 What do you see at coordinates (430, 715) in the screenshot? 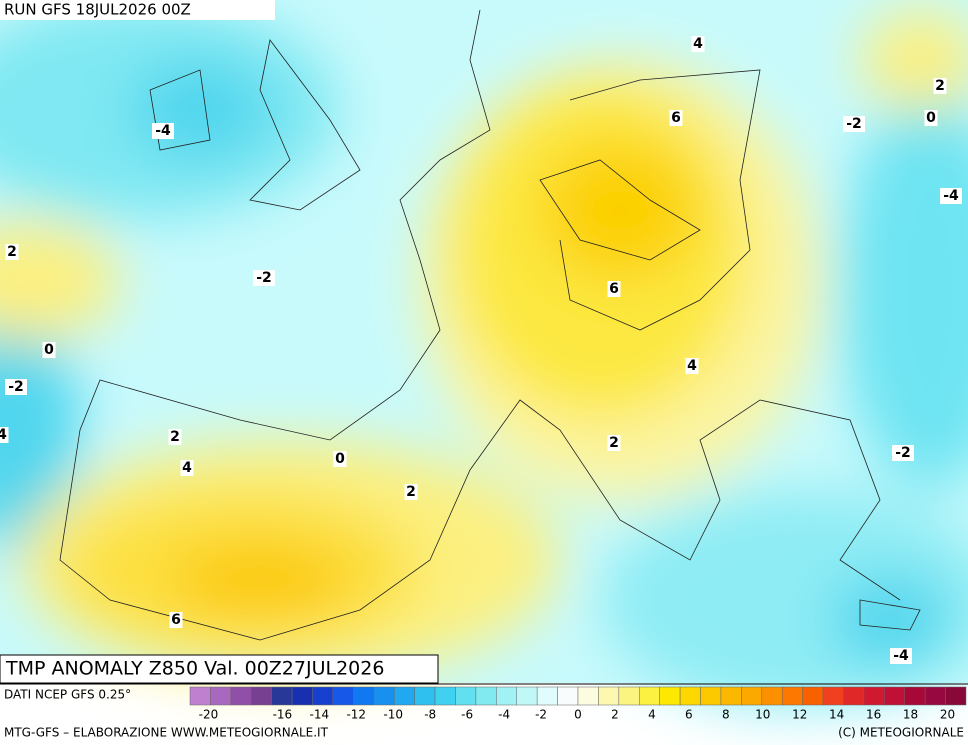
I see `colorbar-tick-label: -8` at bounding box center [430, 715].